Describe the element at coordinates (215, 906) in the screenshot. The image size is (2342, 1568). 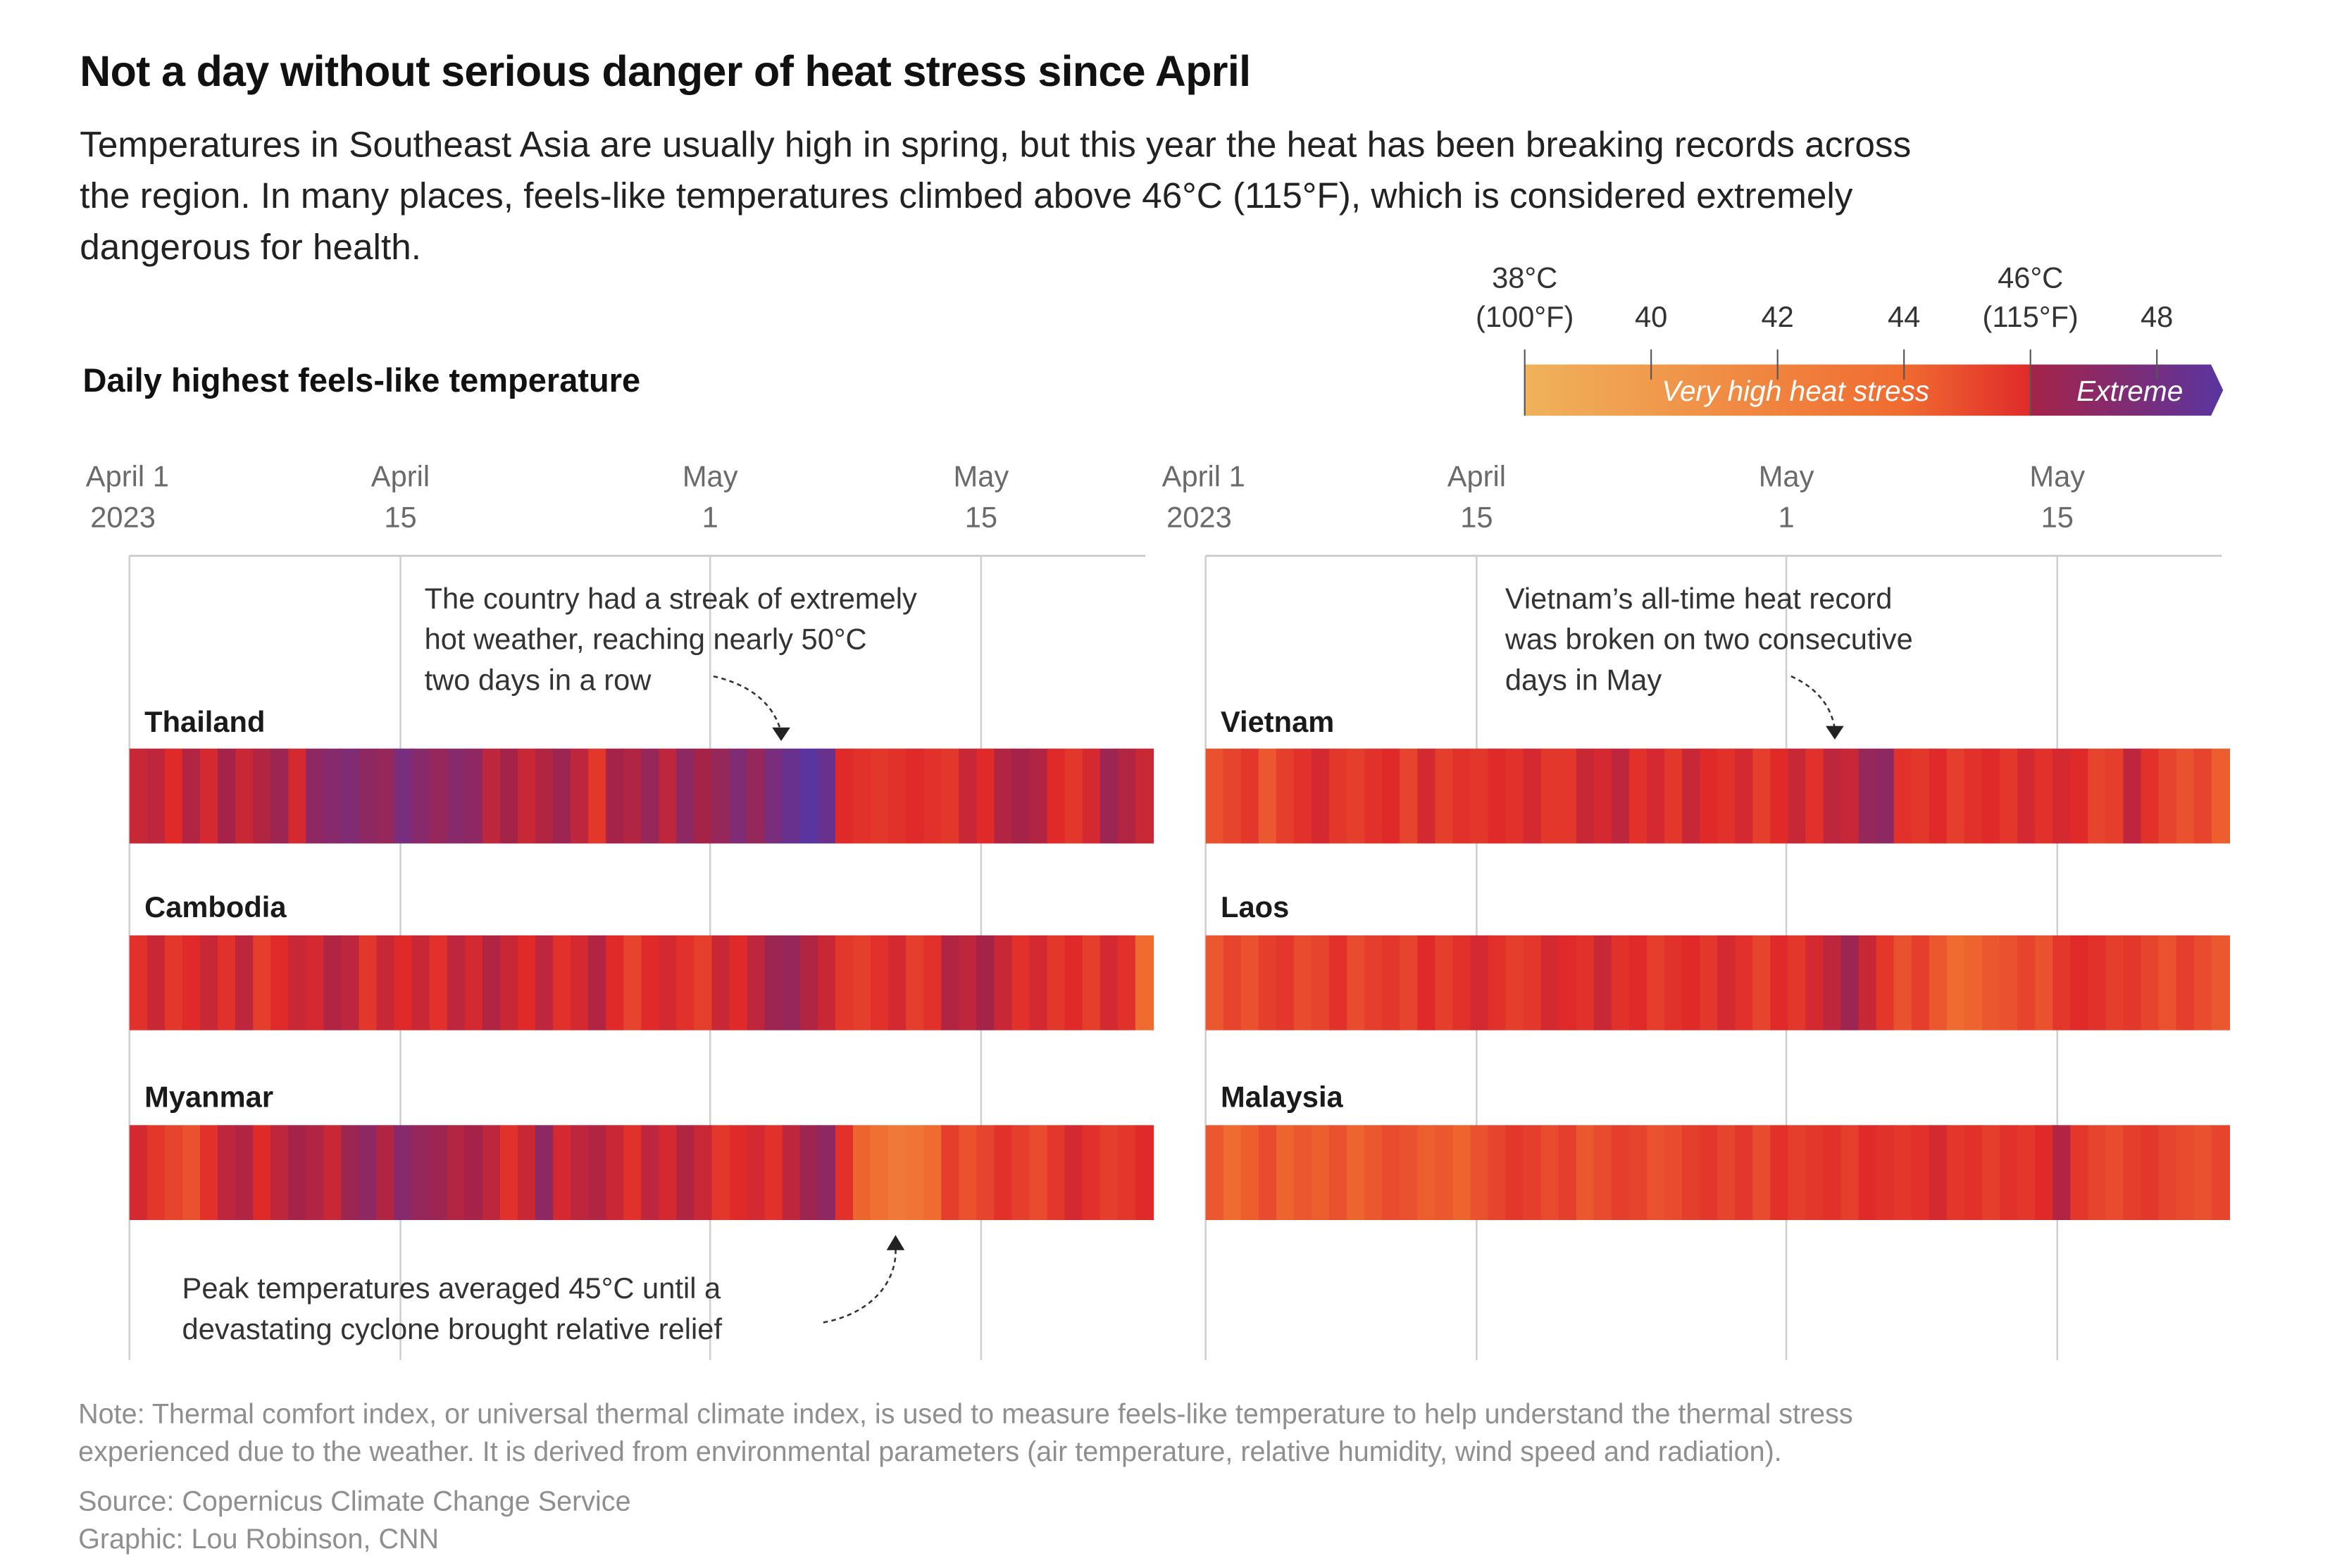
I see `country-label: Cambodia` at that location.